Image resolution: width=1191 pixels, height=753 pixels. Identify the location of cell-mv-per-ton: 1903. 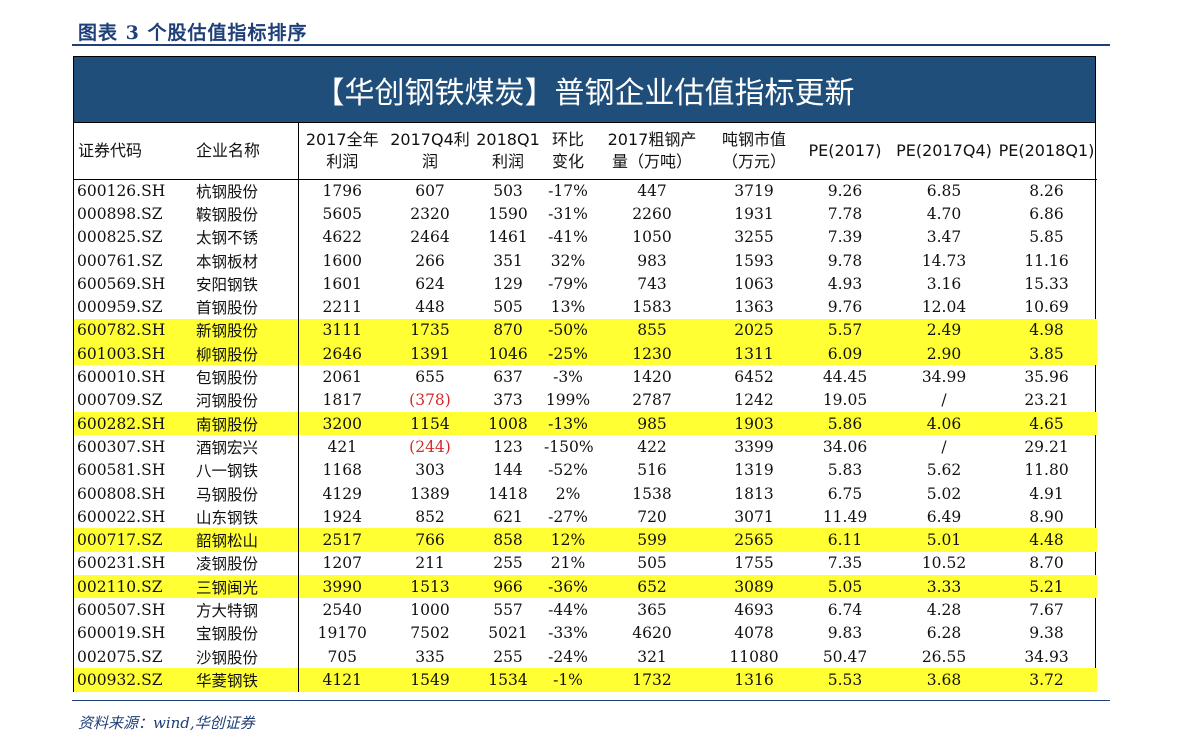
(754, 423).